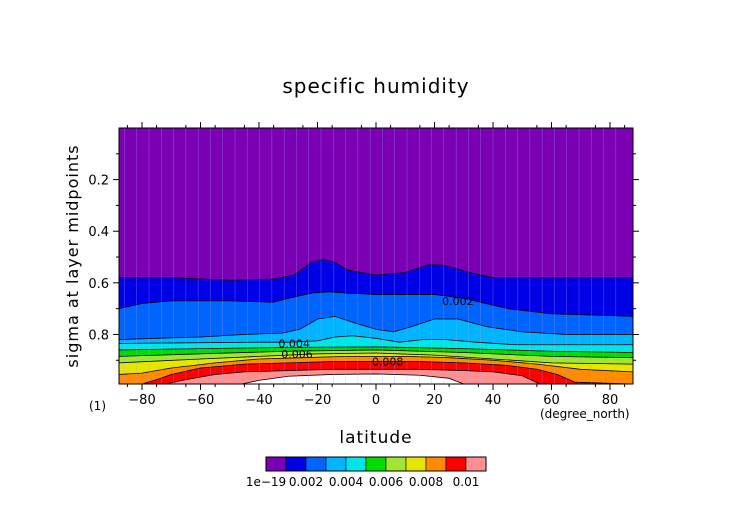 This screenshot has width=752, height=532. I want to click on y-tick-label: 0.8, so click(98, 335).